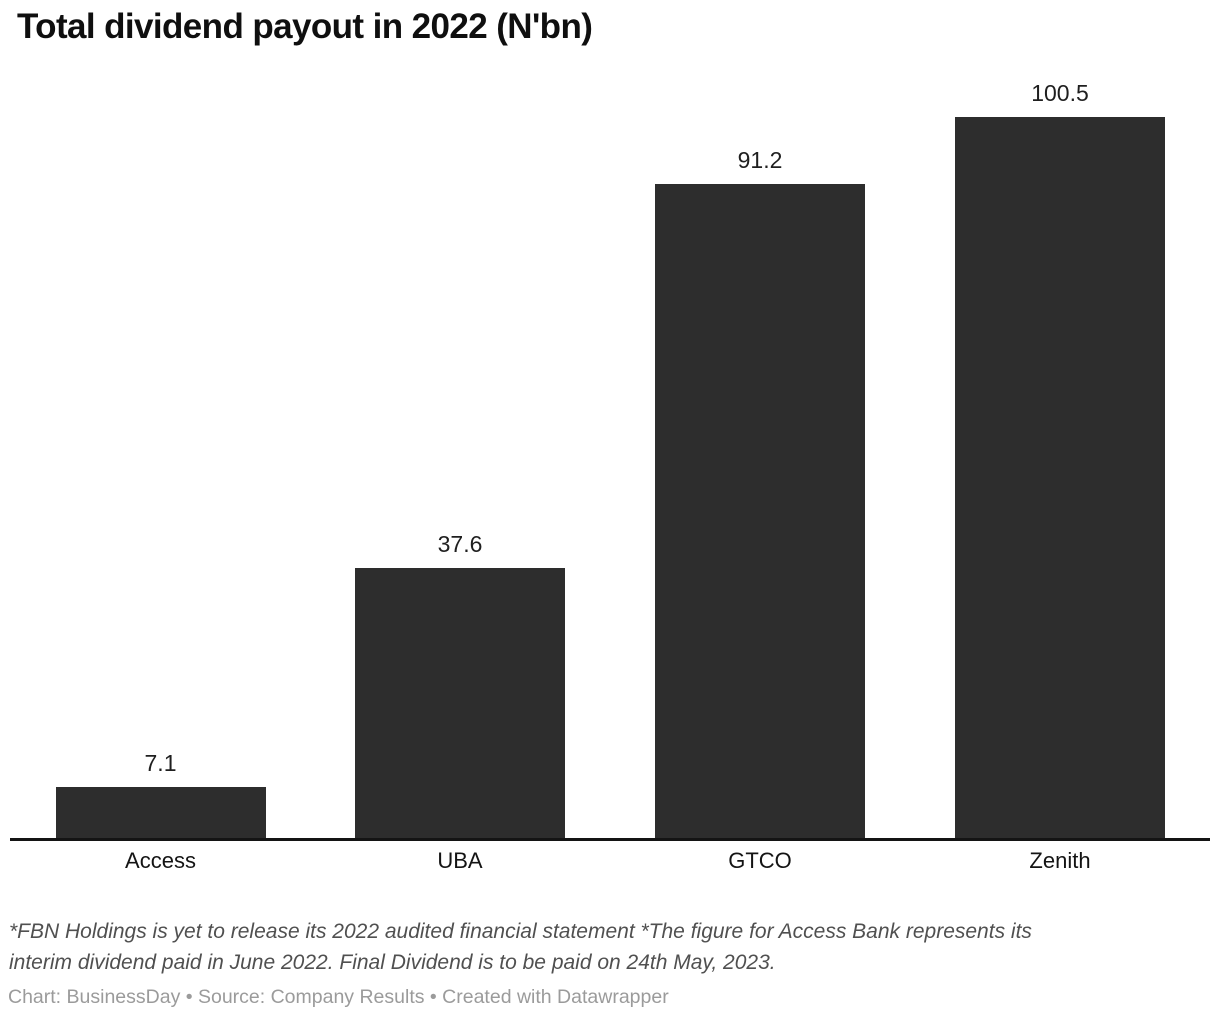  I want to click on bar-uba, so click(460, 703).